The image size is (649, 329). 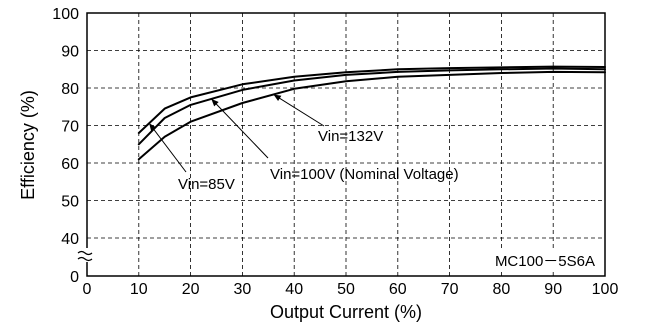 What do you see at coordinates (70, 202) in the screenshot?
I see `y-tick-label: 50` at bounding box center [70, 202].